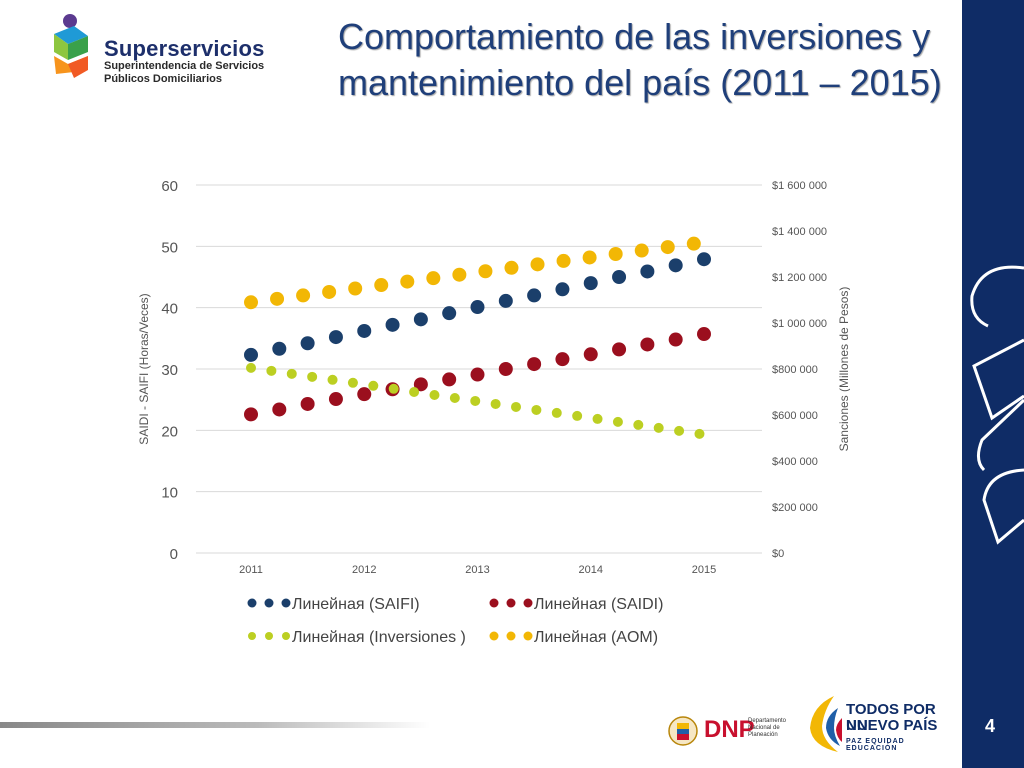 The height and width of the screenshot is (768, 1024). What do you see at coordinates (144, 368) in the screenshot?
I see `y-left-axis-title: SAIDI - SAIFI (Horas/Veces)` at bounding box center [144, 368].